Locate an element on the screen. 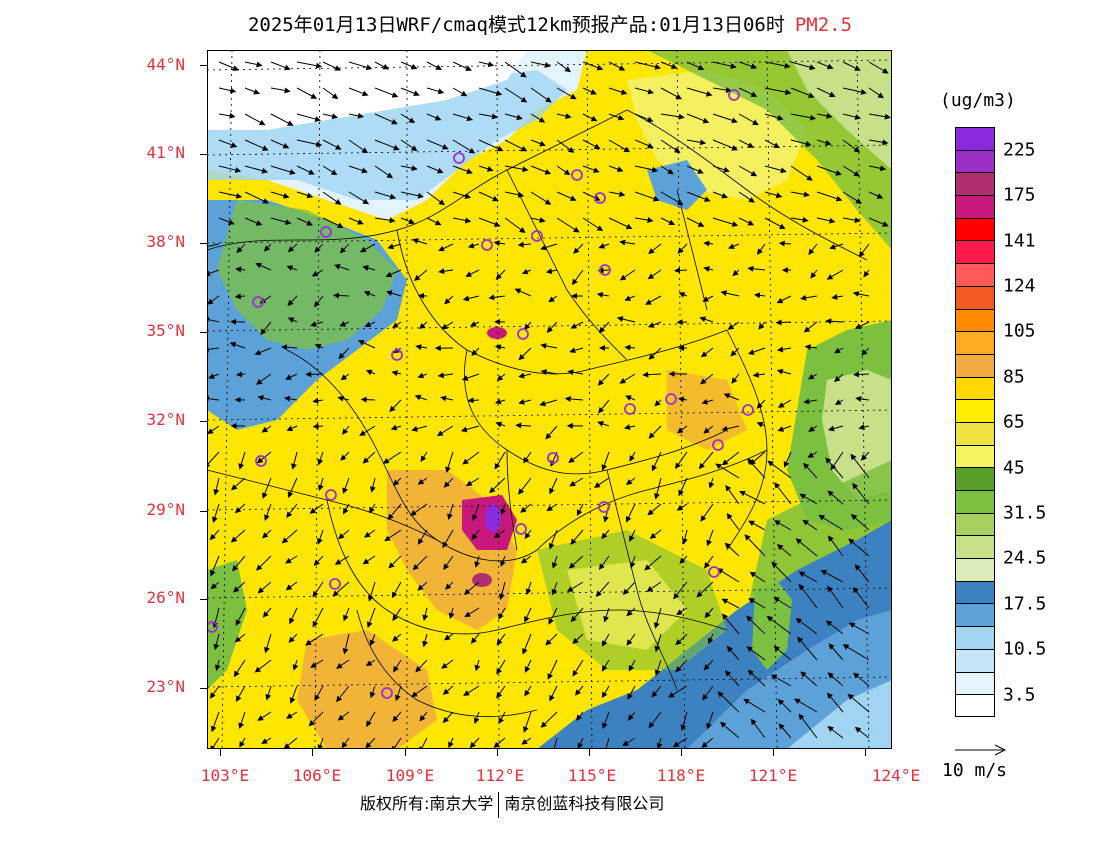 This screenshot has width=1100, height=850. lat-label-38: 38°N is located at coordinates (165, 241).